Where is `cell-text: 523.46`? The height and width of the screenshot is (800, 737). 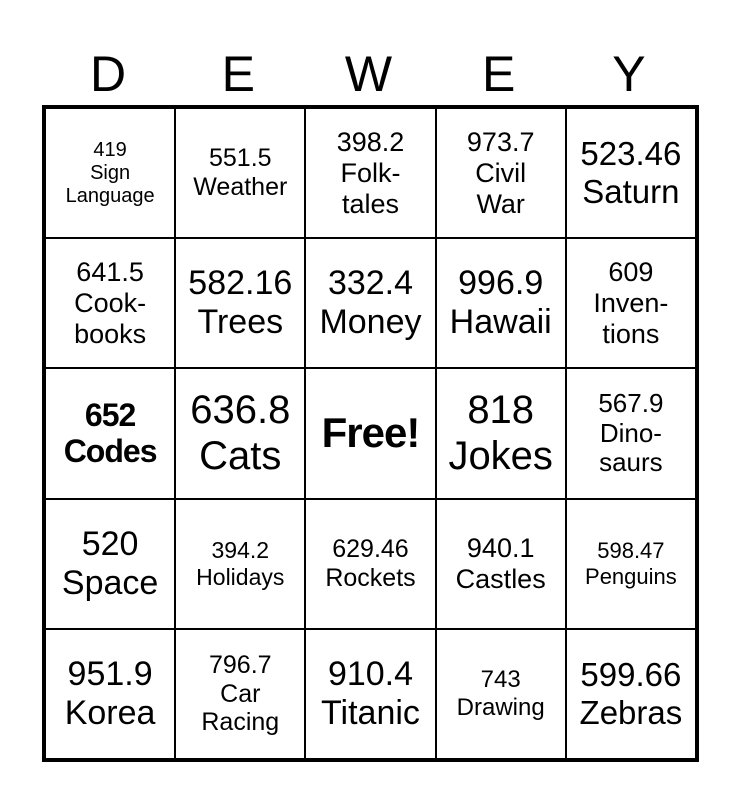
cell-text: 523.46 is located at coordinates (631, 154).